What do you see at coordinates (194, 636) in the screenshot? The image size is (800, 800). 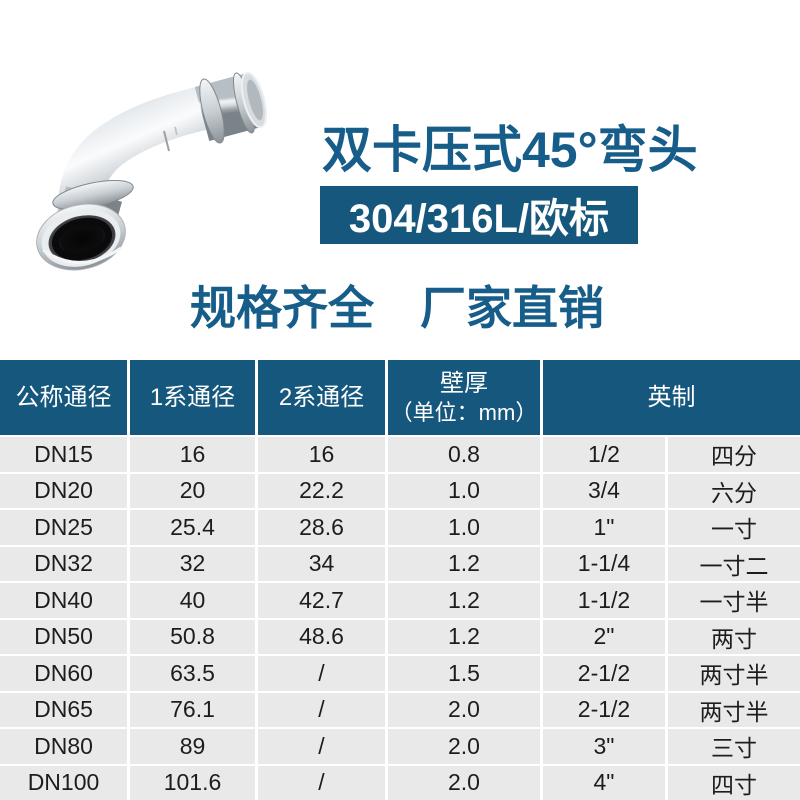 I see `cell-series1-diameter: 50.8` at bounding box center [194, 636].